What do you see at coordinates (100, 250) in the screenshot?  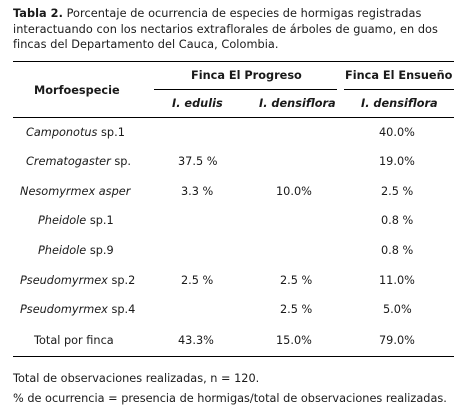 I see `species-suffix: sp.9` at bounding box center [100, 250].